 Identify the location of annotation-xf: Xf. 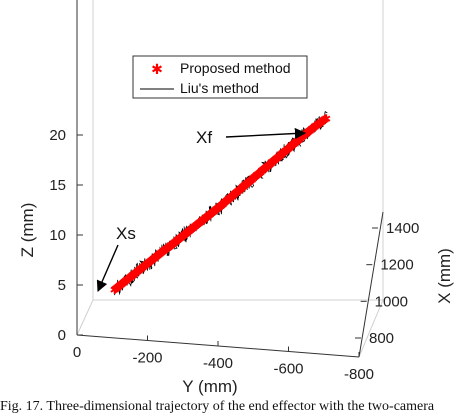
(204, 137).